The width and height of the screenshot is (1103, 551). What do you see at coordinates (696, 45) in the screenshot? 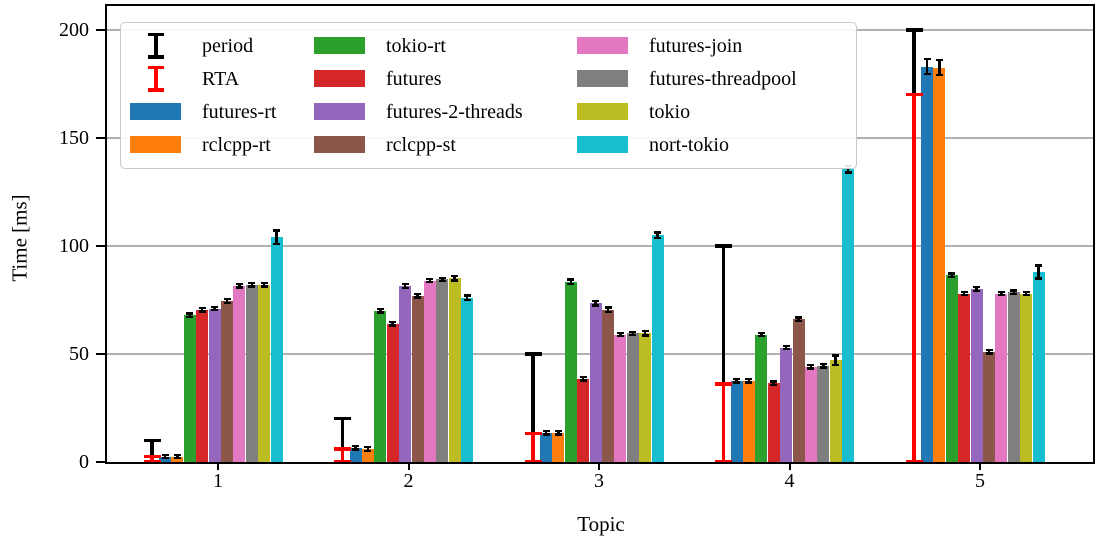
I see `legend-label: futures-join` at bounding box center [696, 45].